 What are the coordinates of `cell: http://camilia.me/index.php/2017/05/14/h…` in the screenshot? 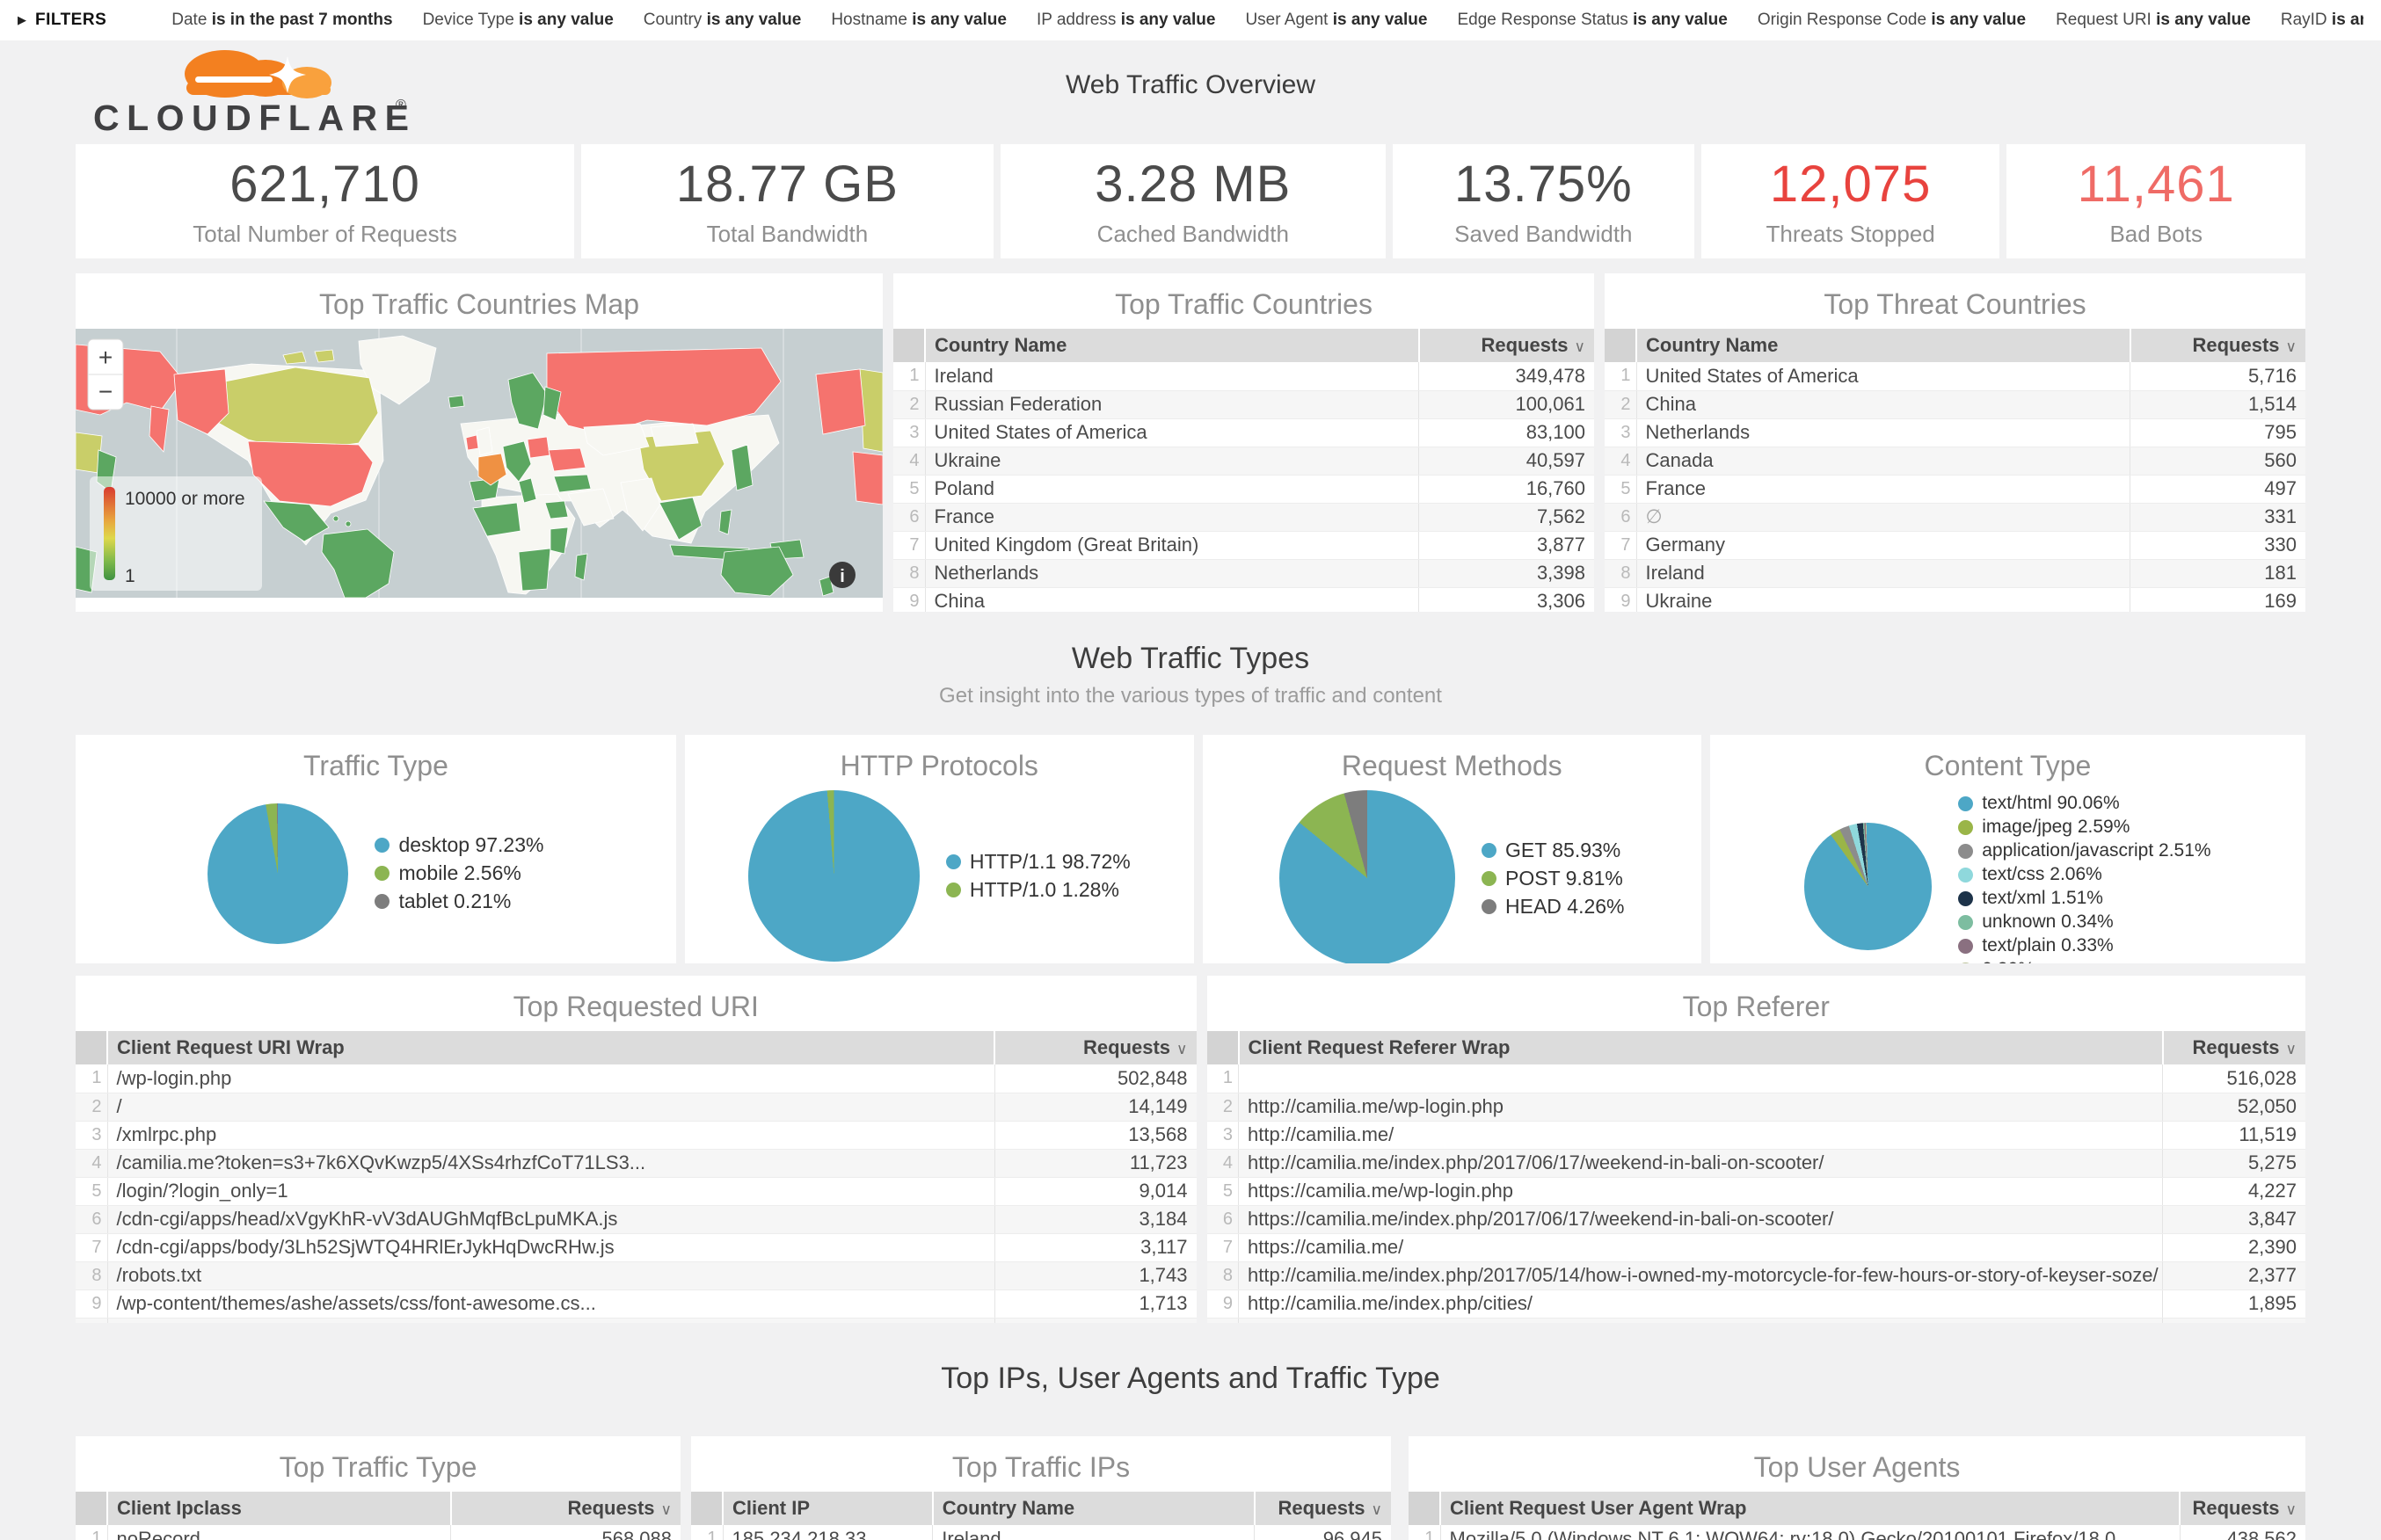 It's located at (1700, 1275).